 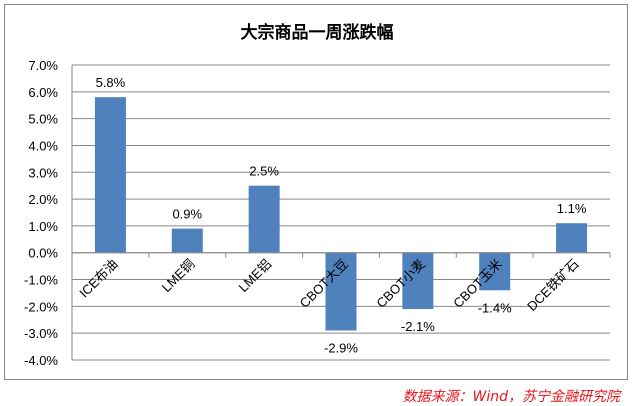 I want to click on data-label: 1.1%, so click(x=572, y=208).